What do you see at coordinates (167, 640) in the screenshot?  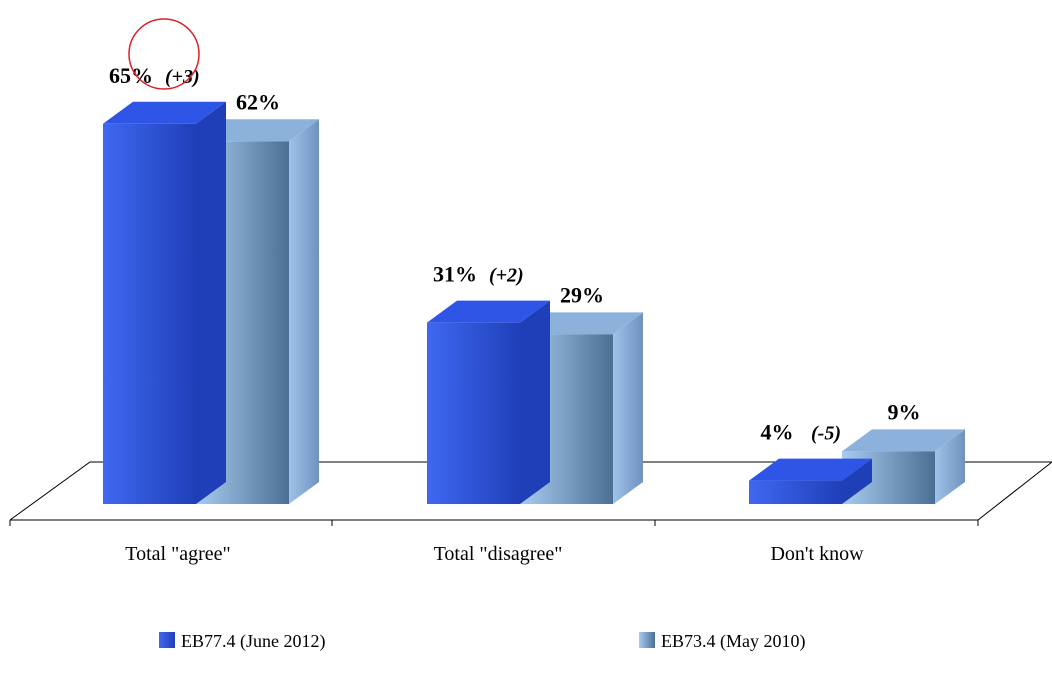 I see `legend-swatch-series0` at bounding box center [167, 640].